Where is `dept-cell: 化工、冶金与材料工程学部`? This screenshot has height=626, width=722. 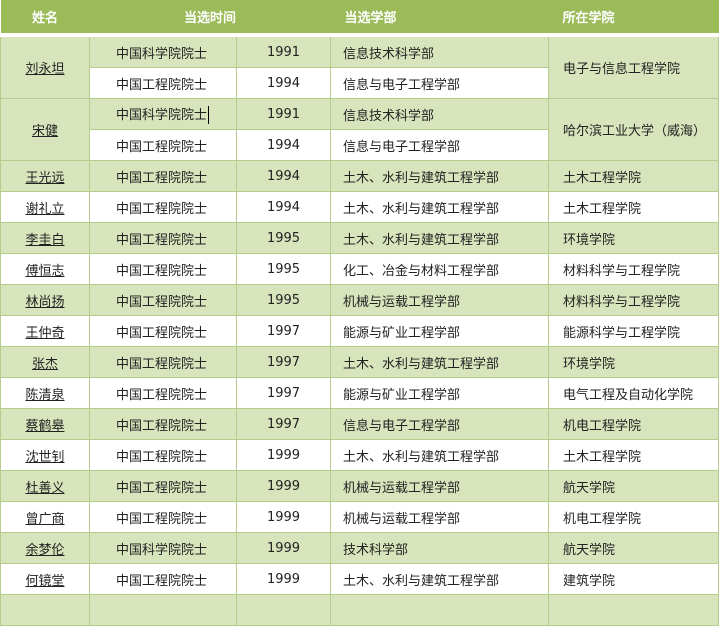 dept-cell: 化工、冶金与材料工程学部 is located at coordinates (440, 269).